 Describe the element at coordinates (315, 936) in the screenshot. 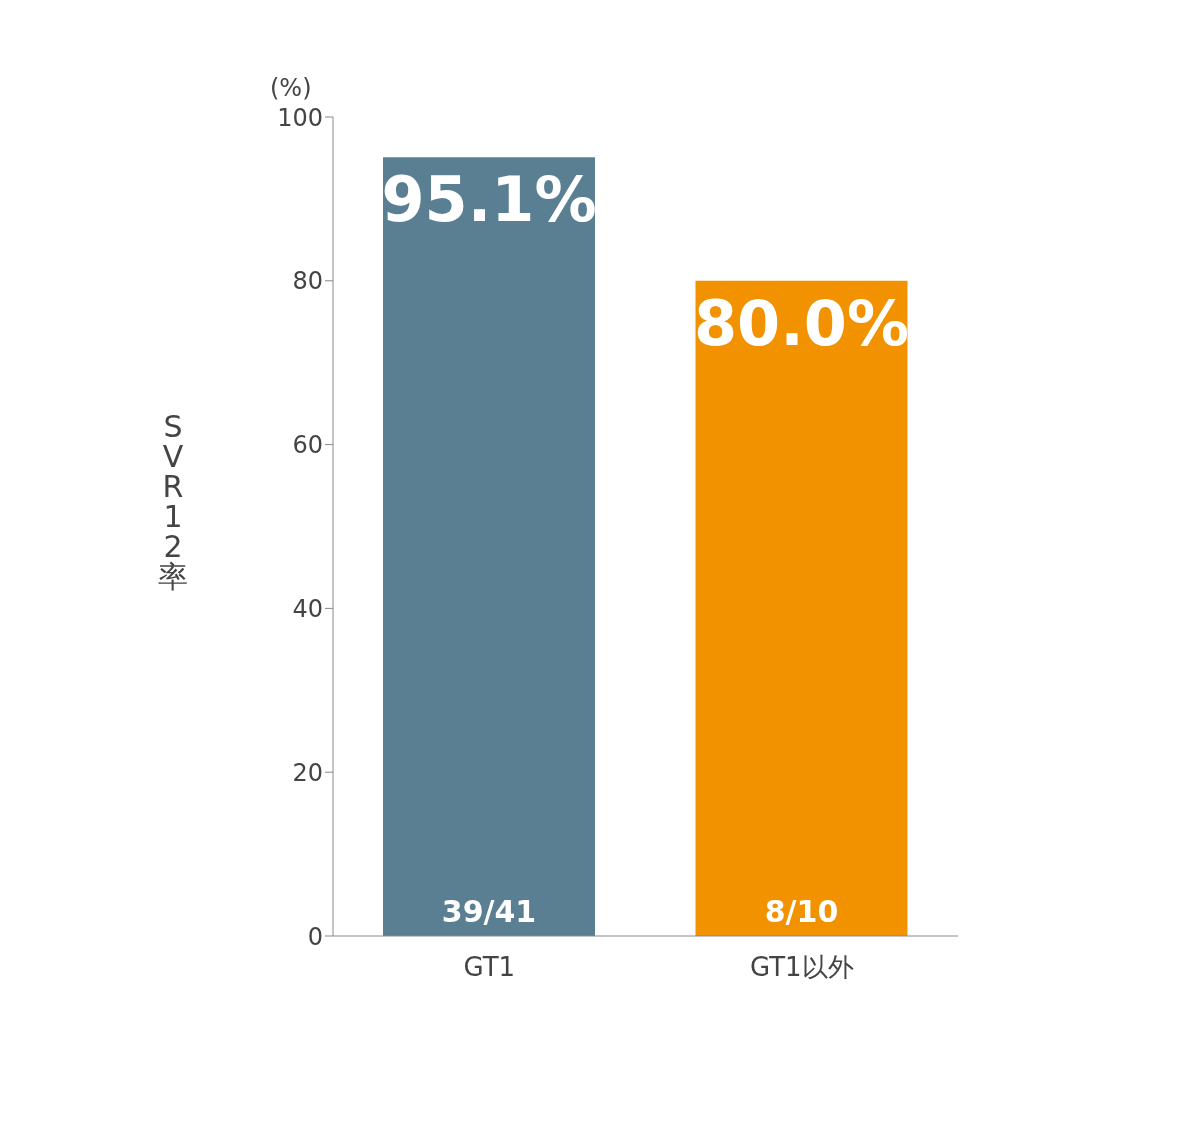

I see `y-tick-label: 0` at that location.